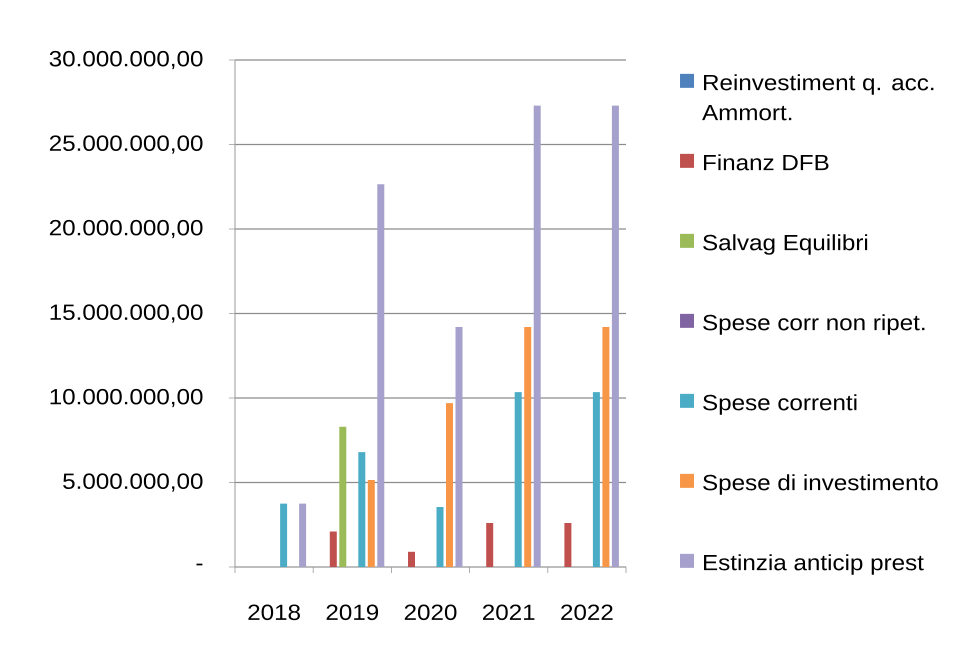  I want to click on x-tick-label: 2021, so click(508, 612).